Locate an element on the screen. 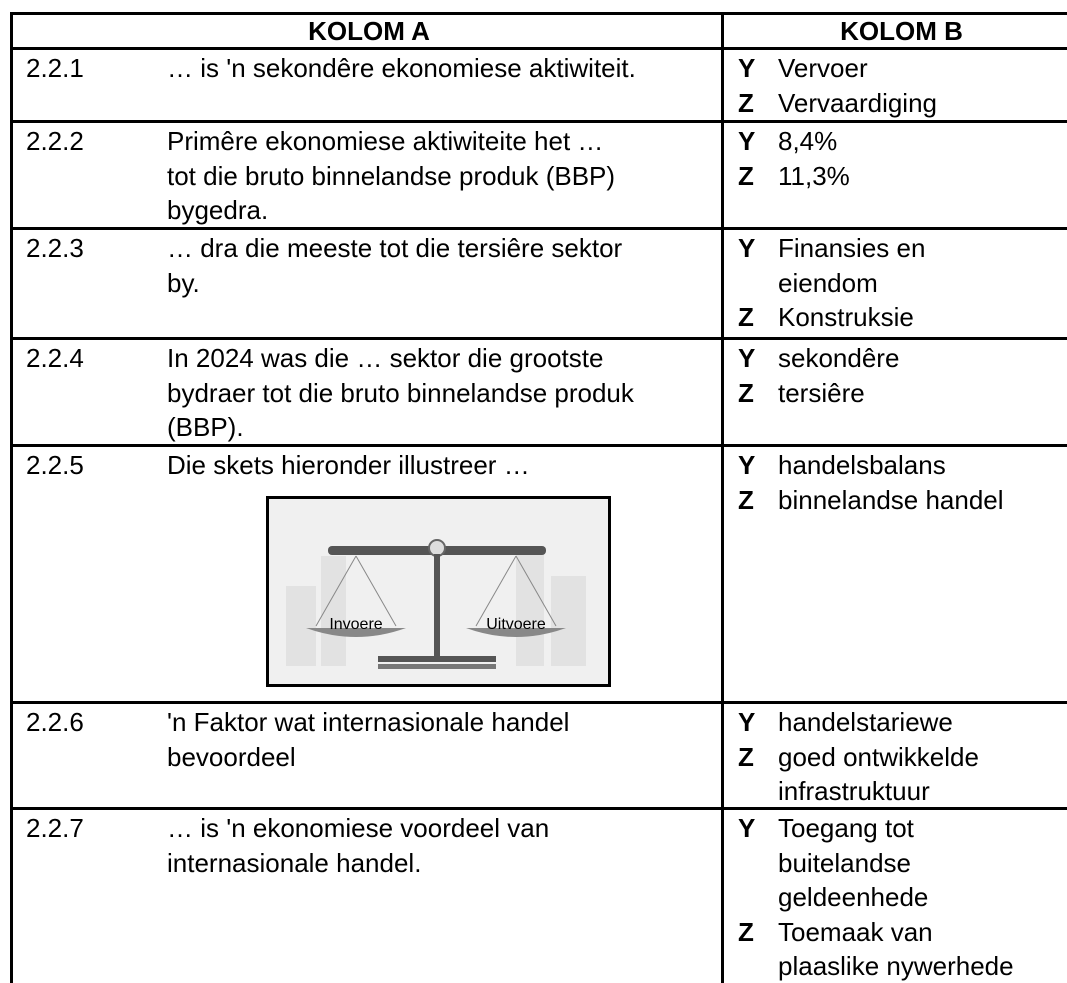 The width and height of the screenshot is (1067, 983). question-number: 2.2.4 is located at coordinates (55, 358).